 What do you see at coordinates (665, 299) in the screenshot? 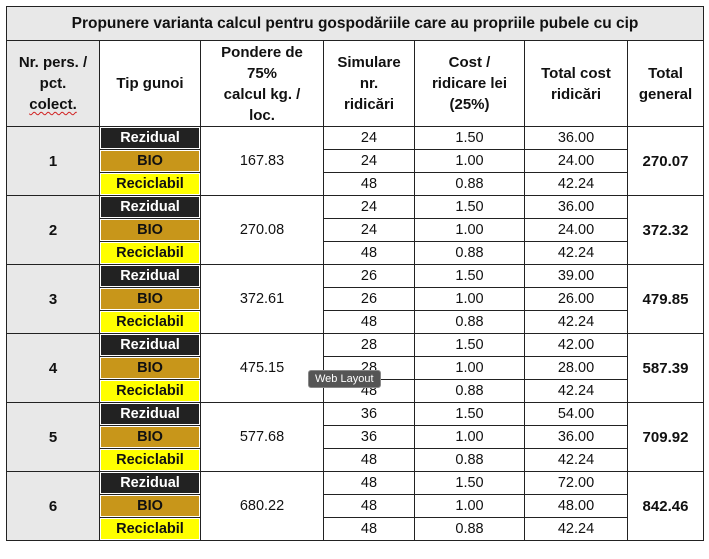
I see `total-general-value: 479.85` at bounding box center [665, 299].